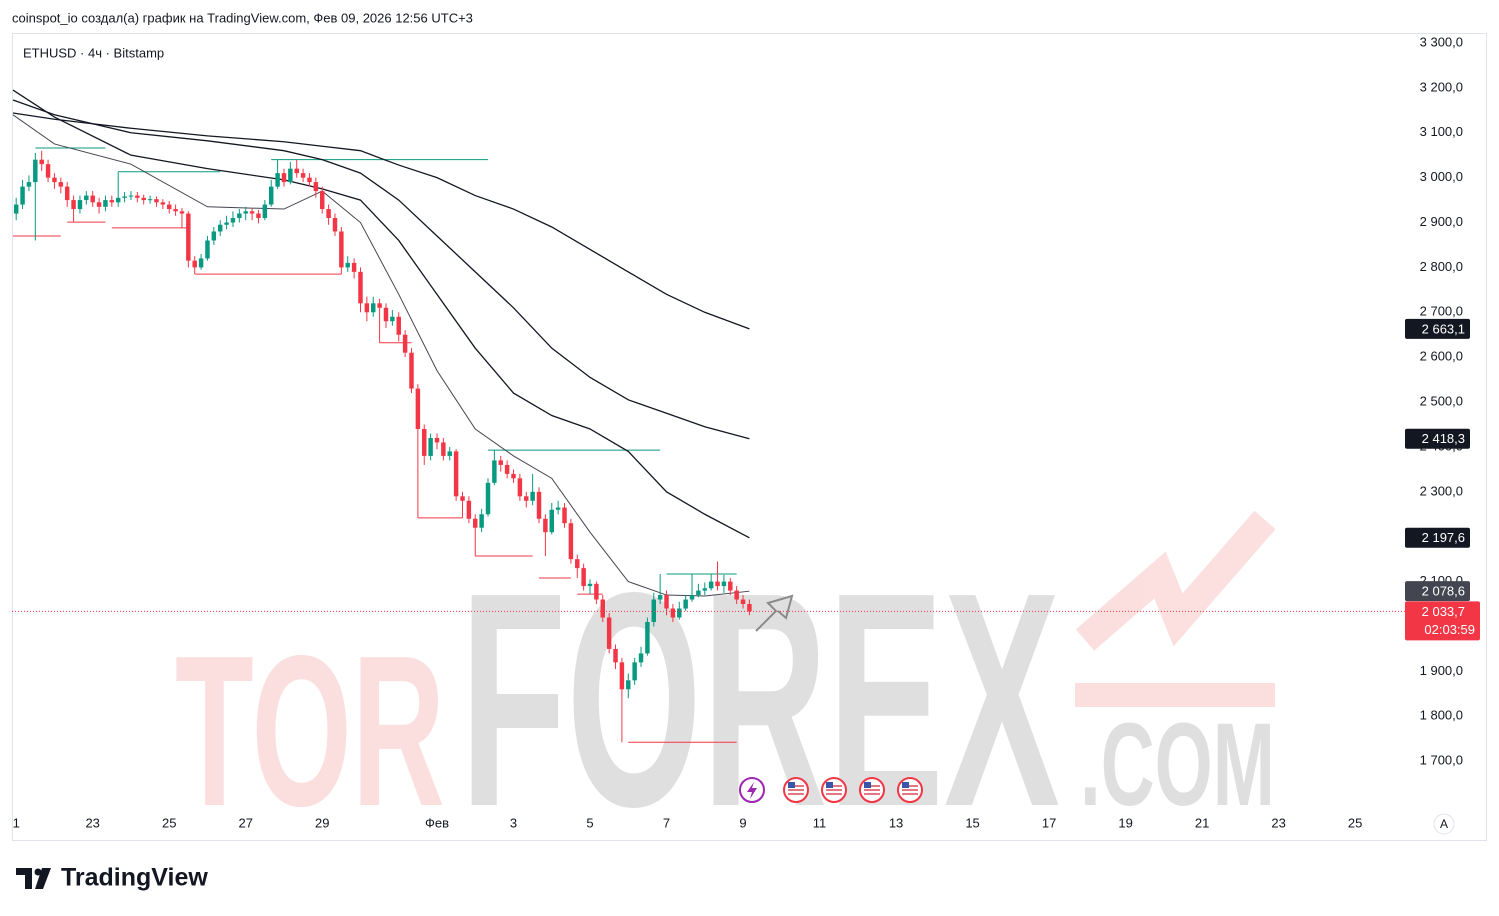 Image resolution: width=1499 pixels, height=916 pixels. Describe the element at coordinates (92, 822) in the screenshot. I see `x-tick-label: 23` at that location.